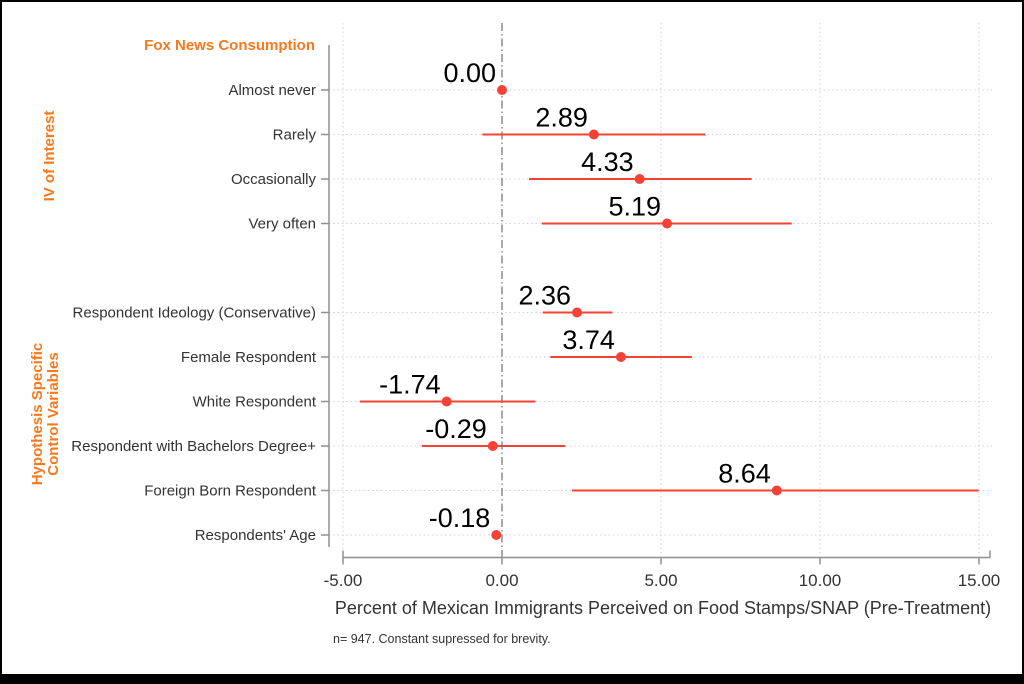 This screenshot has width=1024, height=684. Describe the element at coordinates (193, 446) in the screenshot. I see `category-label: Respondent with Bachelors Degree+` at that location.